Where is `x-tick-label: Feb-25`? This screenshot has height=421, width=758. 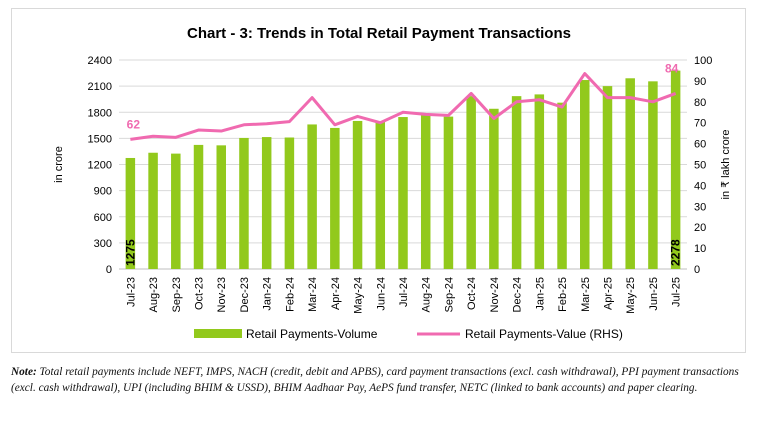 x-tick-label: Feb-25 is located at coordinates (563, 294).